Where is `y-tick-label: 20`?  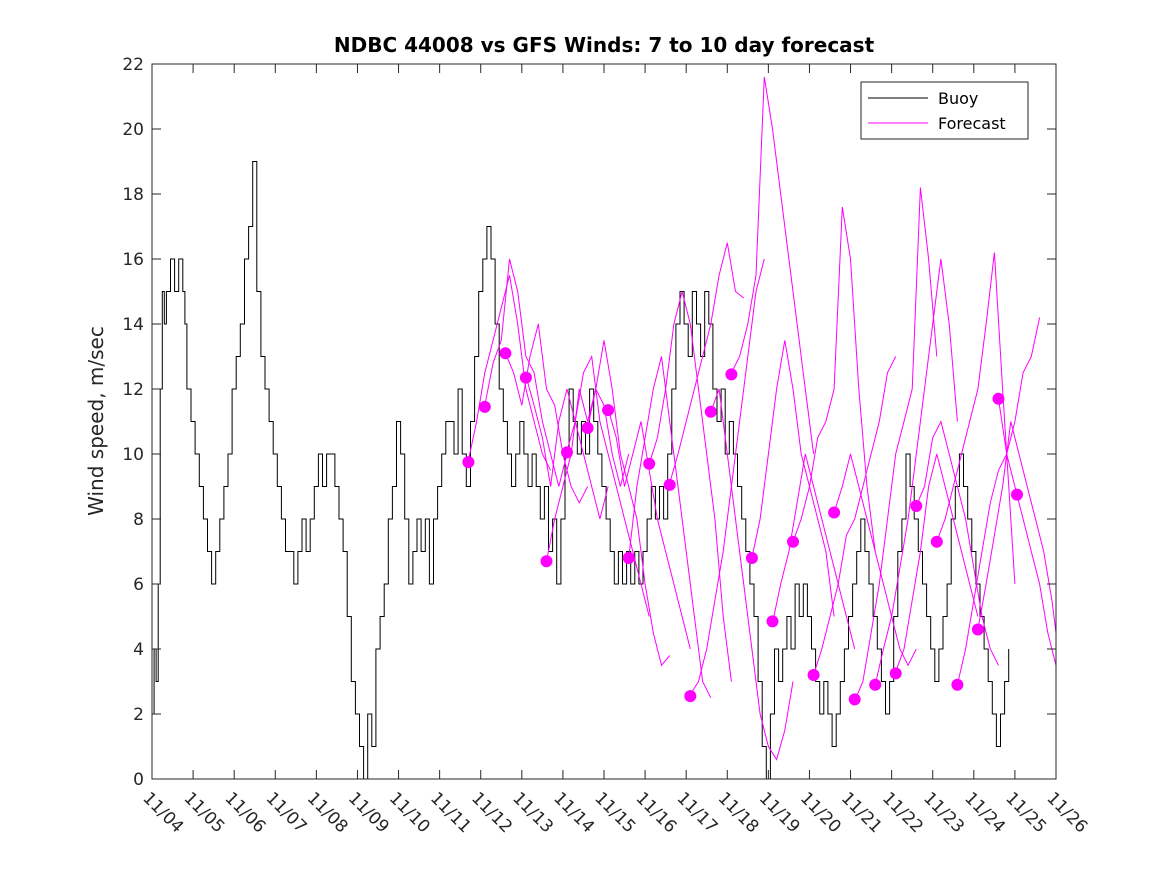 y-tick-label: 20 is located at coordinates (133, 130).